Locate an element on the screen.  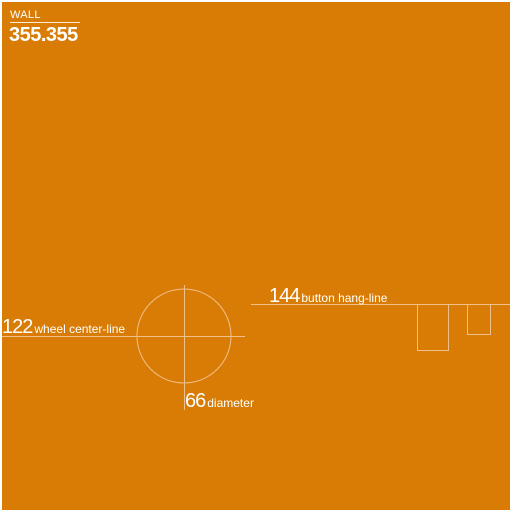
button-hang-line-label: button hang-line is located at coordinates (344, 298).